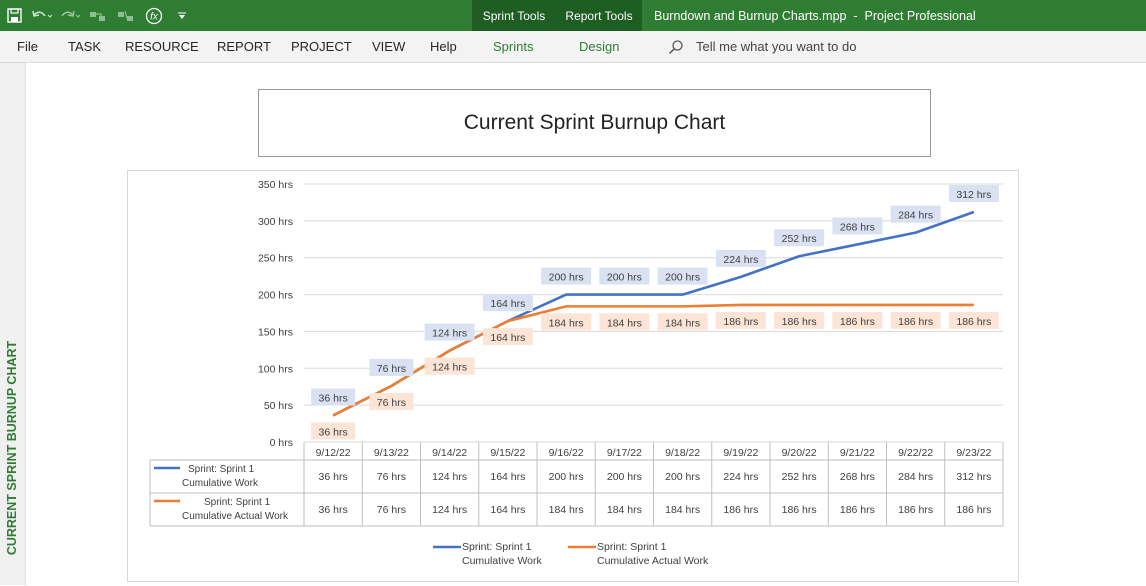 The width and height of the screenshot is (1146, 586). I want to click on link-tasks-icon, so click(98, 15).